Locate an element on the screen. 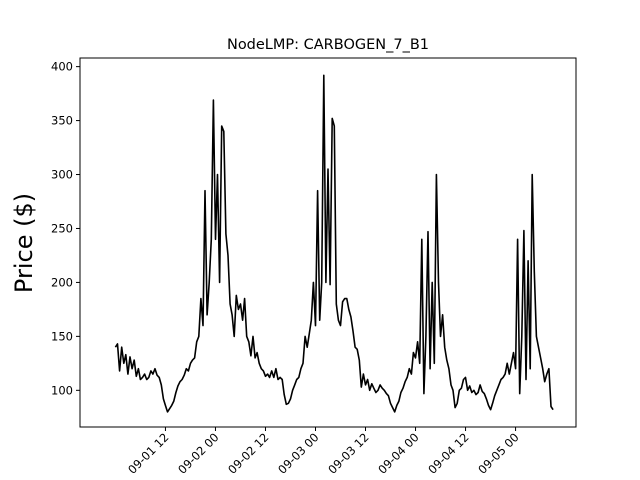  y-tick-label: 400 is located at coordinates (62, 67).